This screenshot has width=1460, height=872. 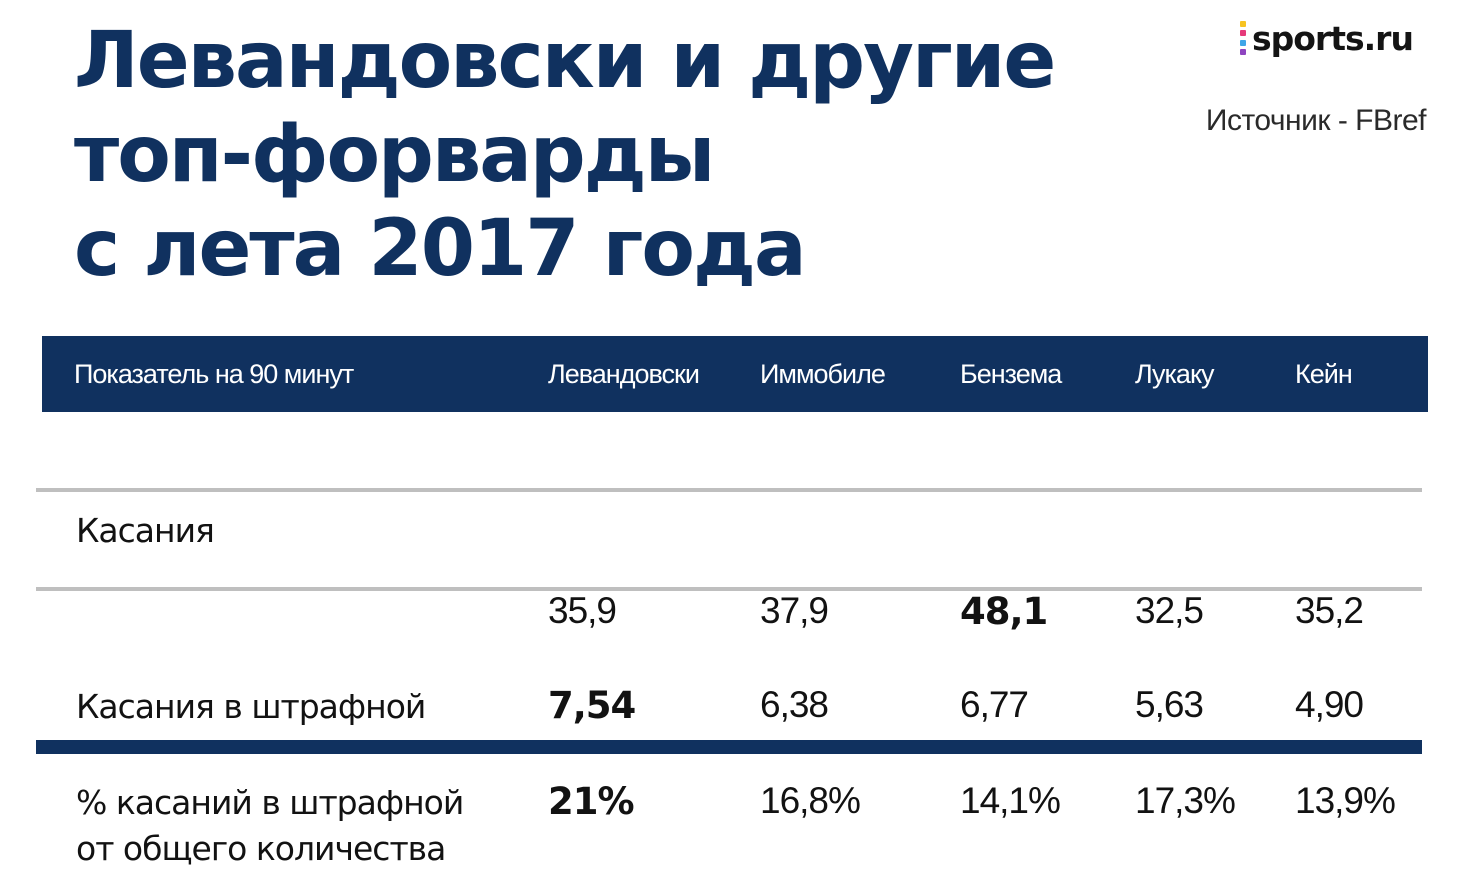 What do you see at coordinates (1011, 374) in the screenshot?
I see `header-benzema: Бензема` at bounding box center [1011, 374].